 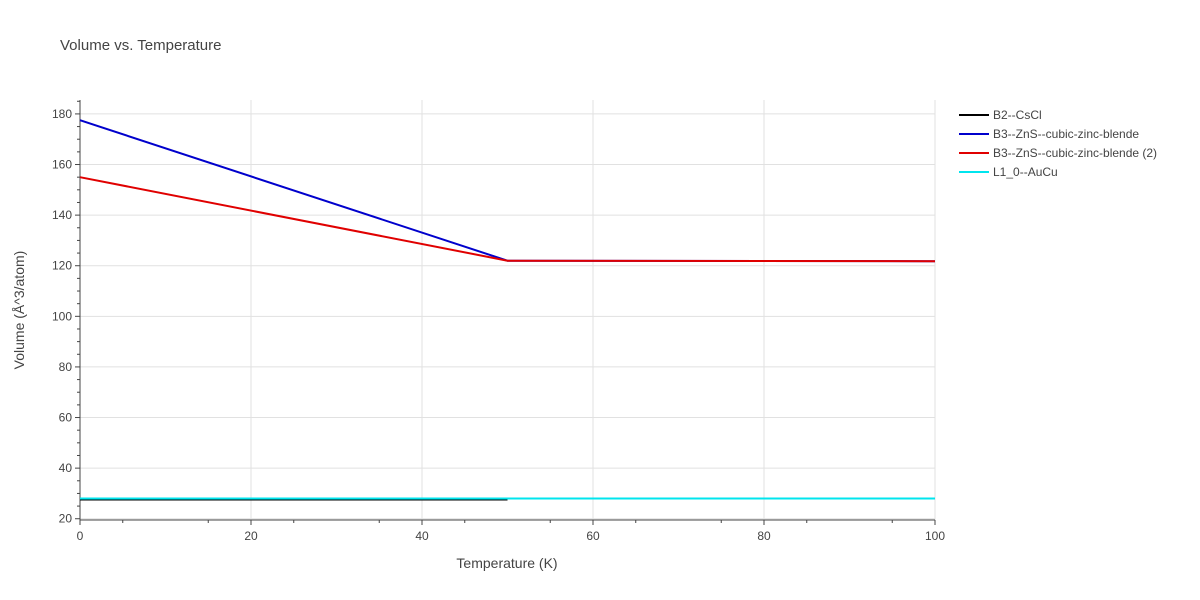 I want to click on y-tick-label: 60, so click(x=66, y=418).